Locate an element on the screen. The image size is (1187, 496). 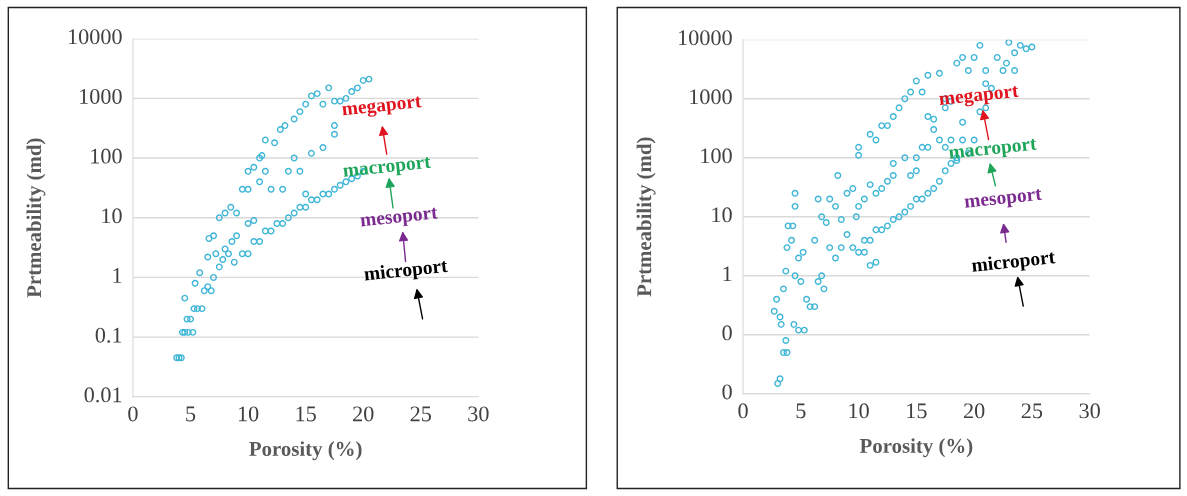
y-tick-label: 0.01 is located at coordinates (103, 395).